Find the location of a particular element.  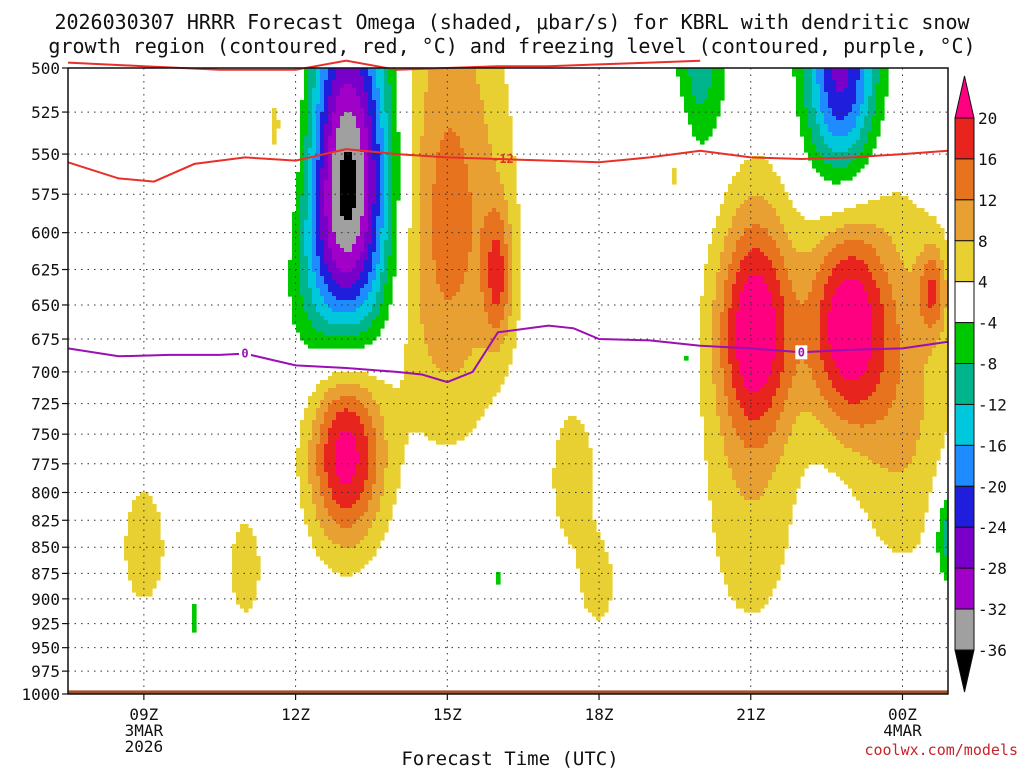

y-tick-label: 550 is located at coordinates (45, 154).